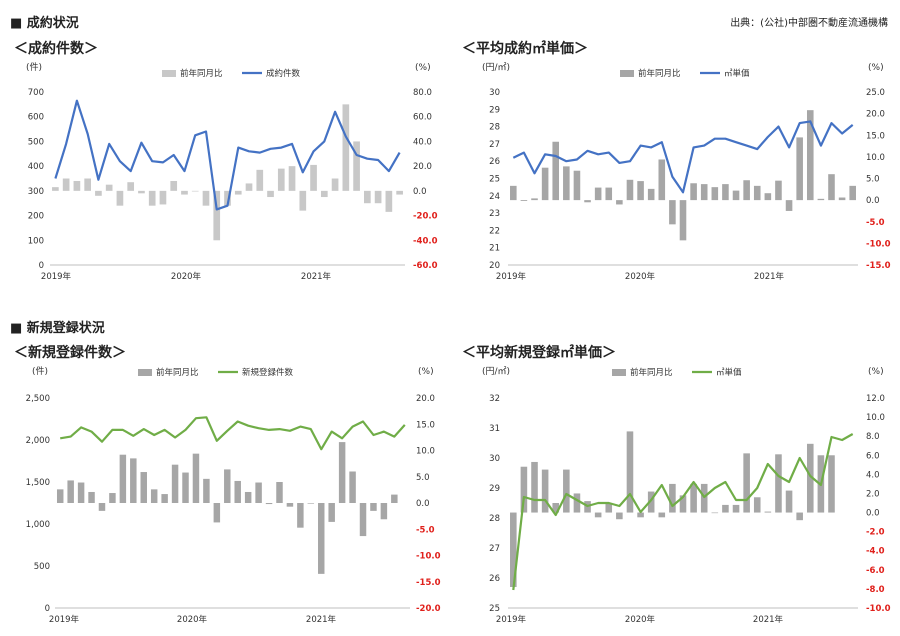 This screenshot has height=636, width=900. What do you see at coordinates (729, 372) in the screenshot?
I see `legend-line-label: ㎡単価` at bounding box center [729, 372].